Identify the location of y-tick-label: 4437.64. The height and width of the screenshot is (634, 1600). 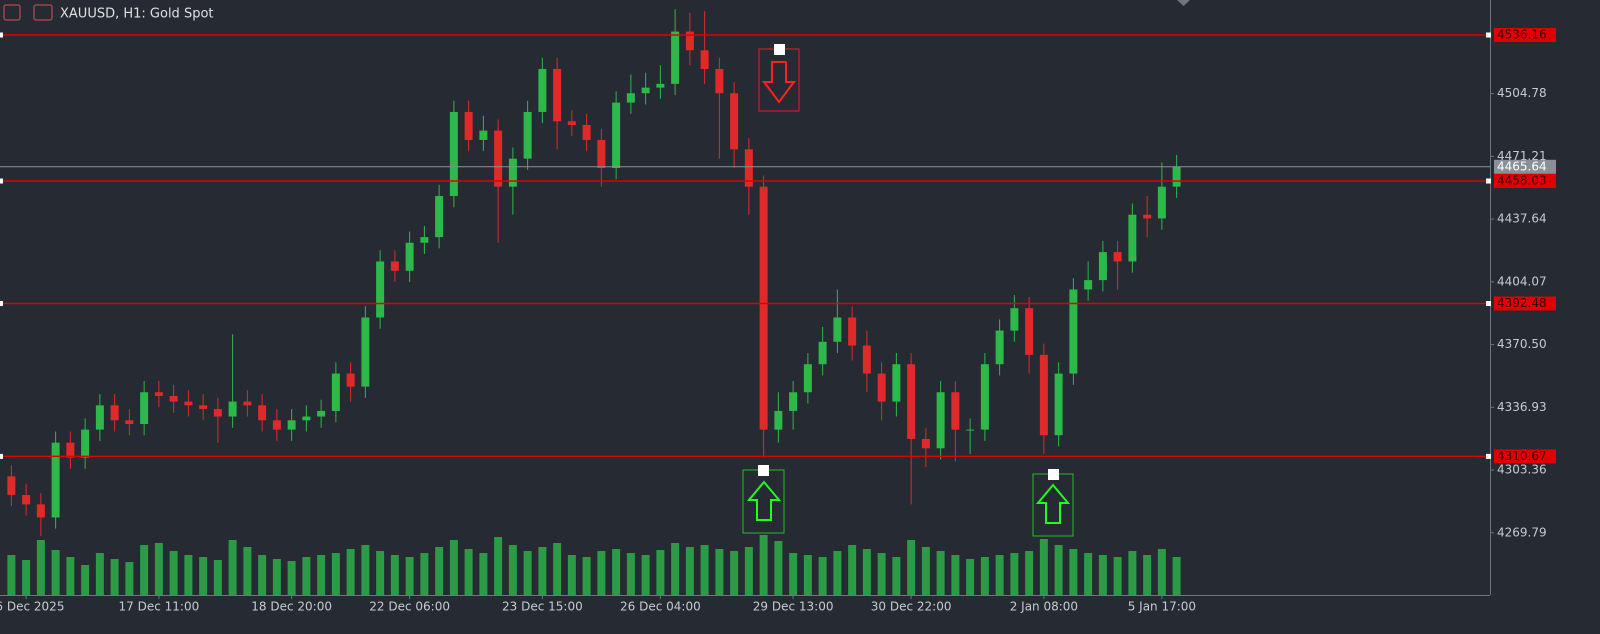
(1522, 219).